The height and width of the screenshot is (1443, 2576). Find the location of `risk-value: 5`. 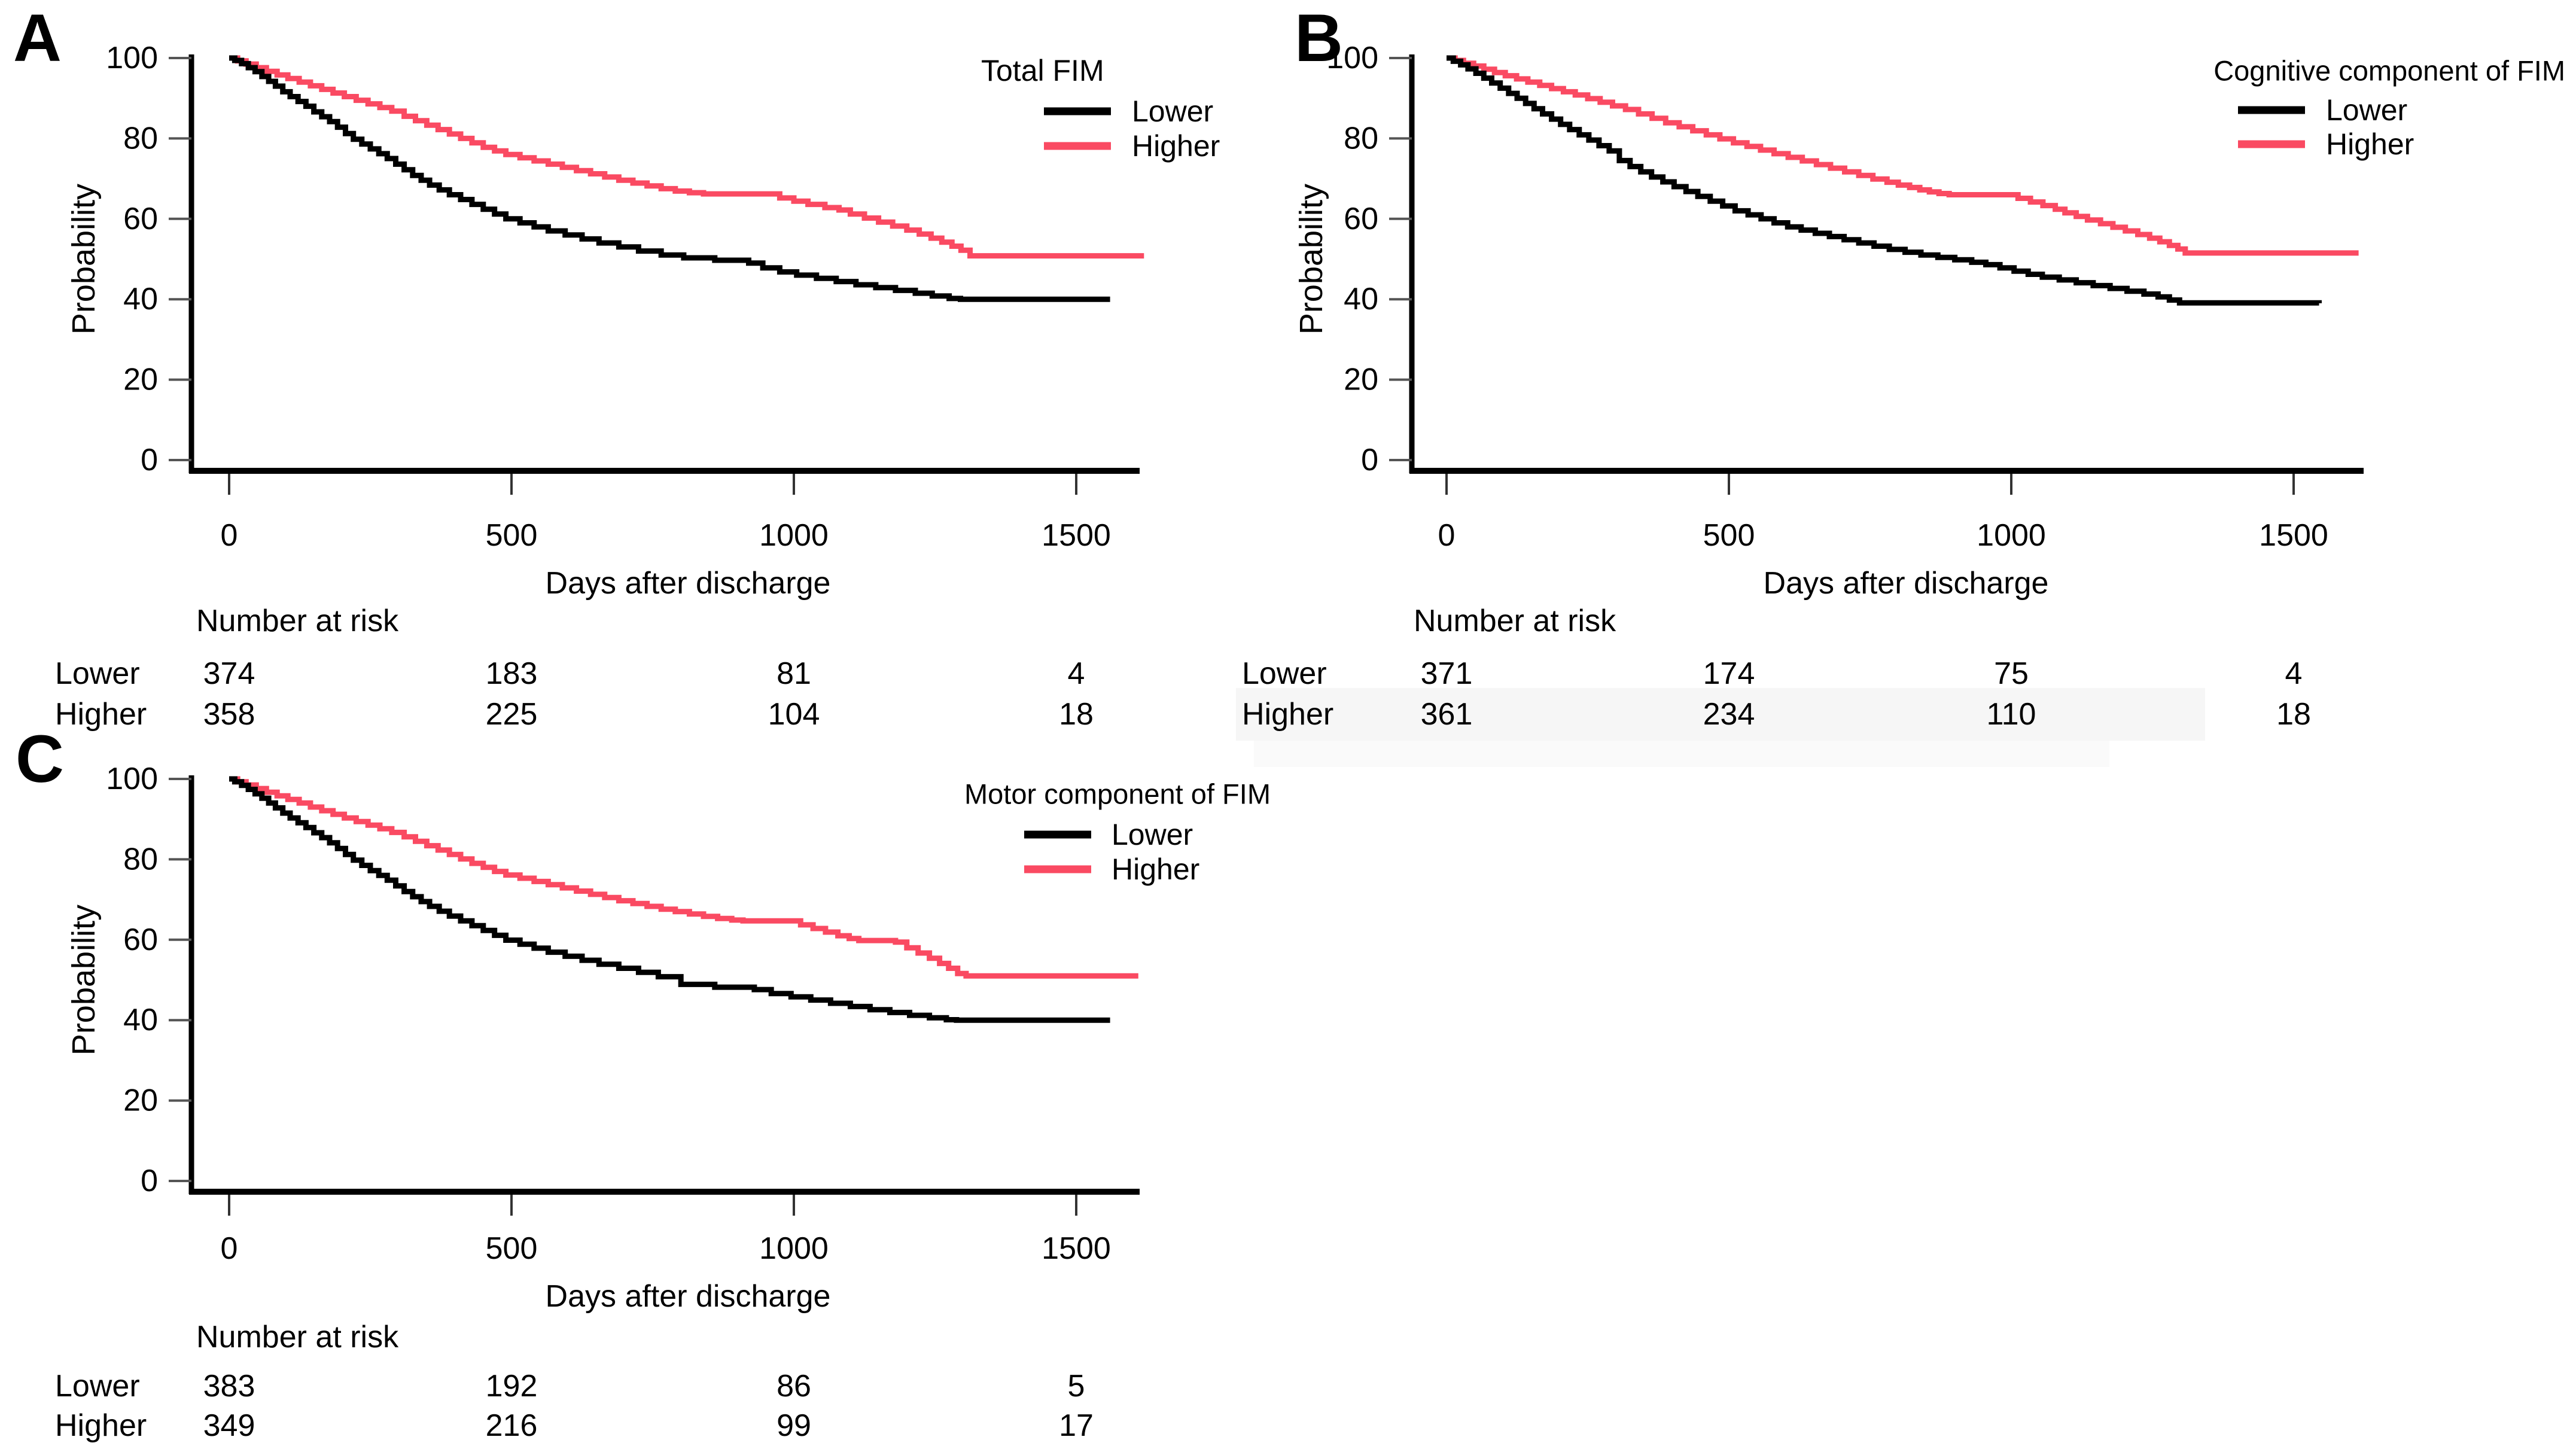

risk-value: 5 is located at coordinates (1076, 1386).